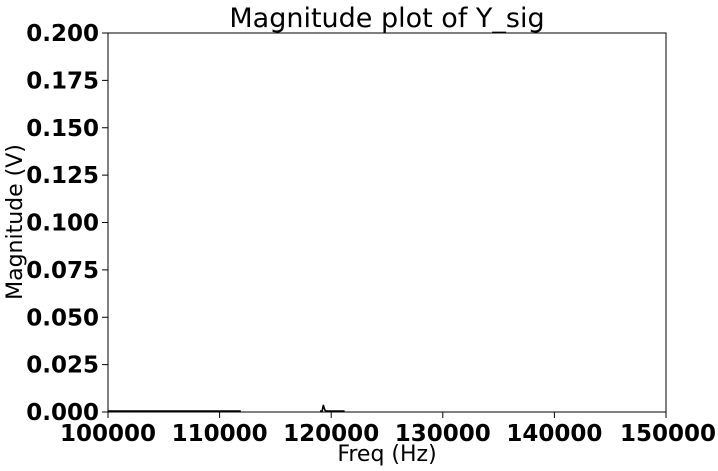 This screenshot has height=471, width=718. Describe the element at coordinates (226, 408) in the screenshot. I see `series-layer` at that location.